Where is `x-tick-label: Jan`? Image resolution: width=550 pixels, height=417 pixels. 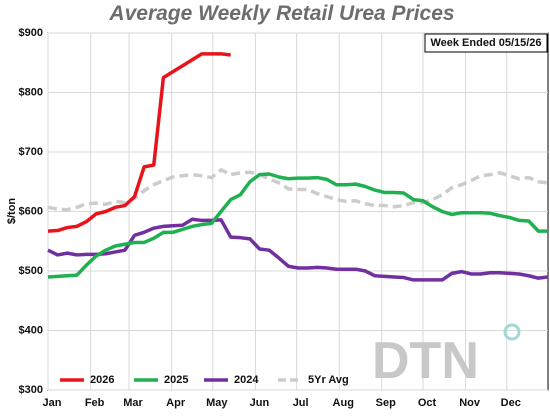 x-tick-label: Jan is located at coordinates (52, 403).